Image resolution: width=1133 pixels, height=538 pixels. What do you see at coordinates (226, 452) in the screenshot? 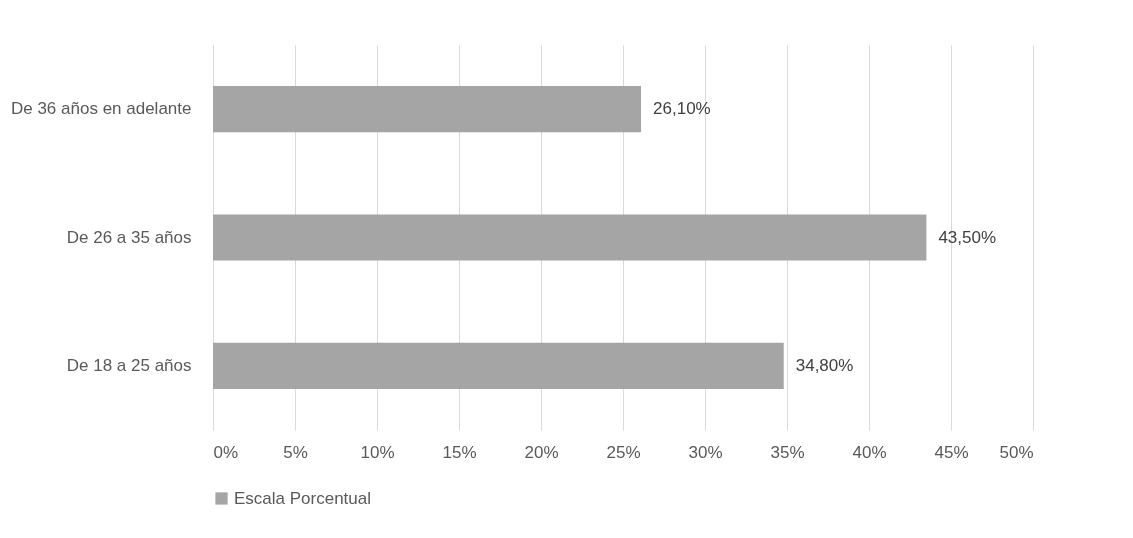
I see `x-tick-label: 0%` at bounding box center [226, 452].